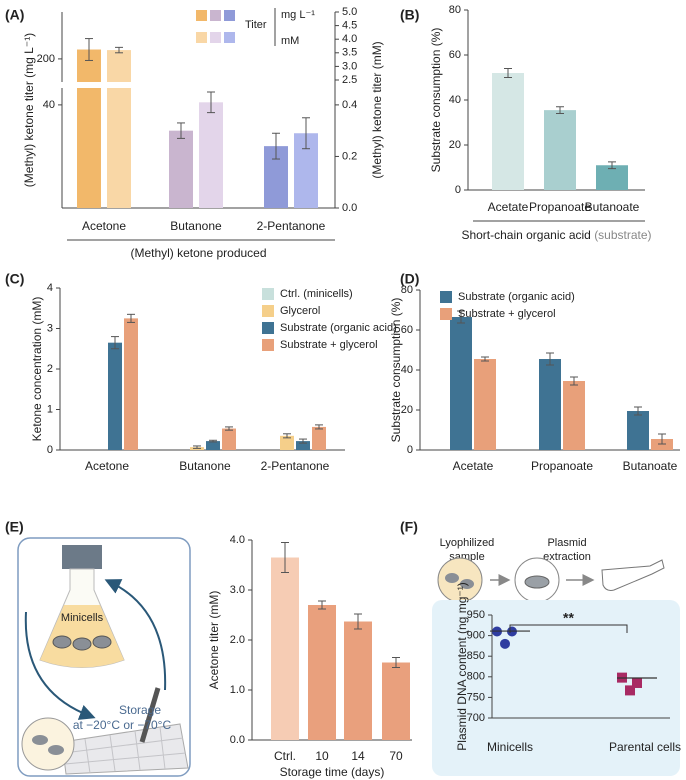 Image resolution: width=686 pixels, height=780 pixels. What do you see at coordinates (237, 640) in the screenshot?
I see `y-tick-label: 2.0` at bounding box center [237, 640].